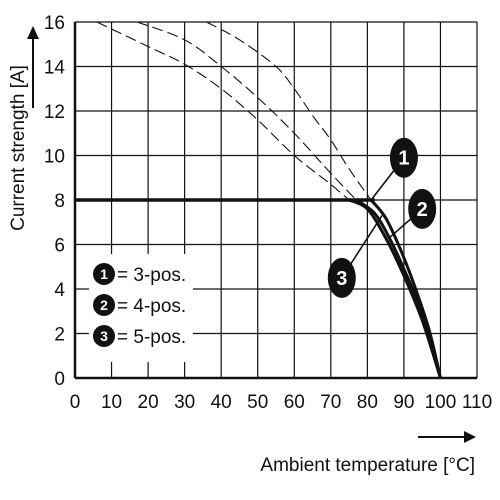 This screenshot has width=500, height=500. I want to click on legend-number-1: 1, so click(104, 274).